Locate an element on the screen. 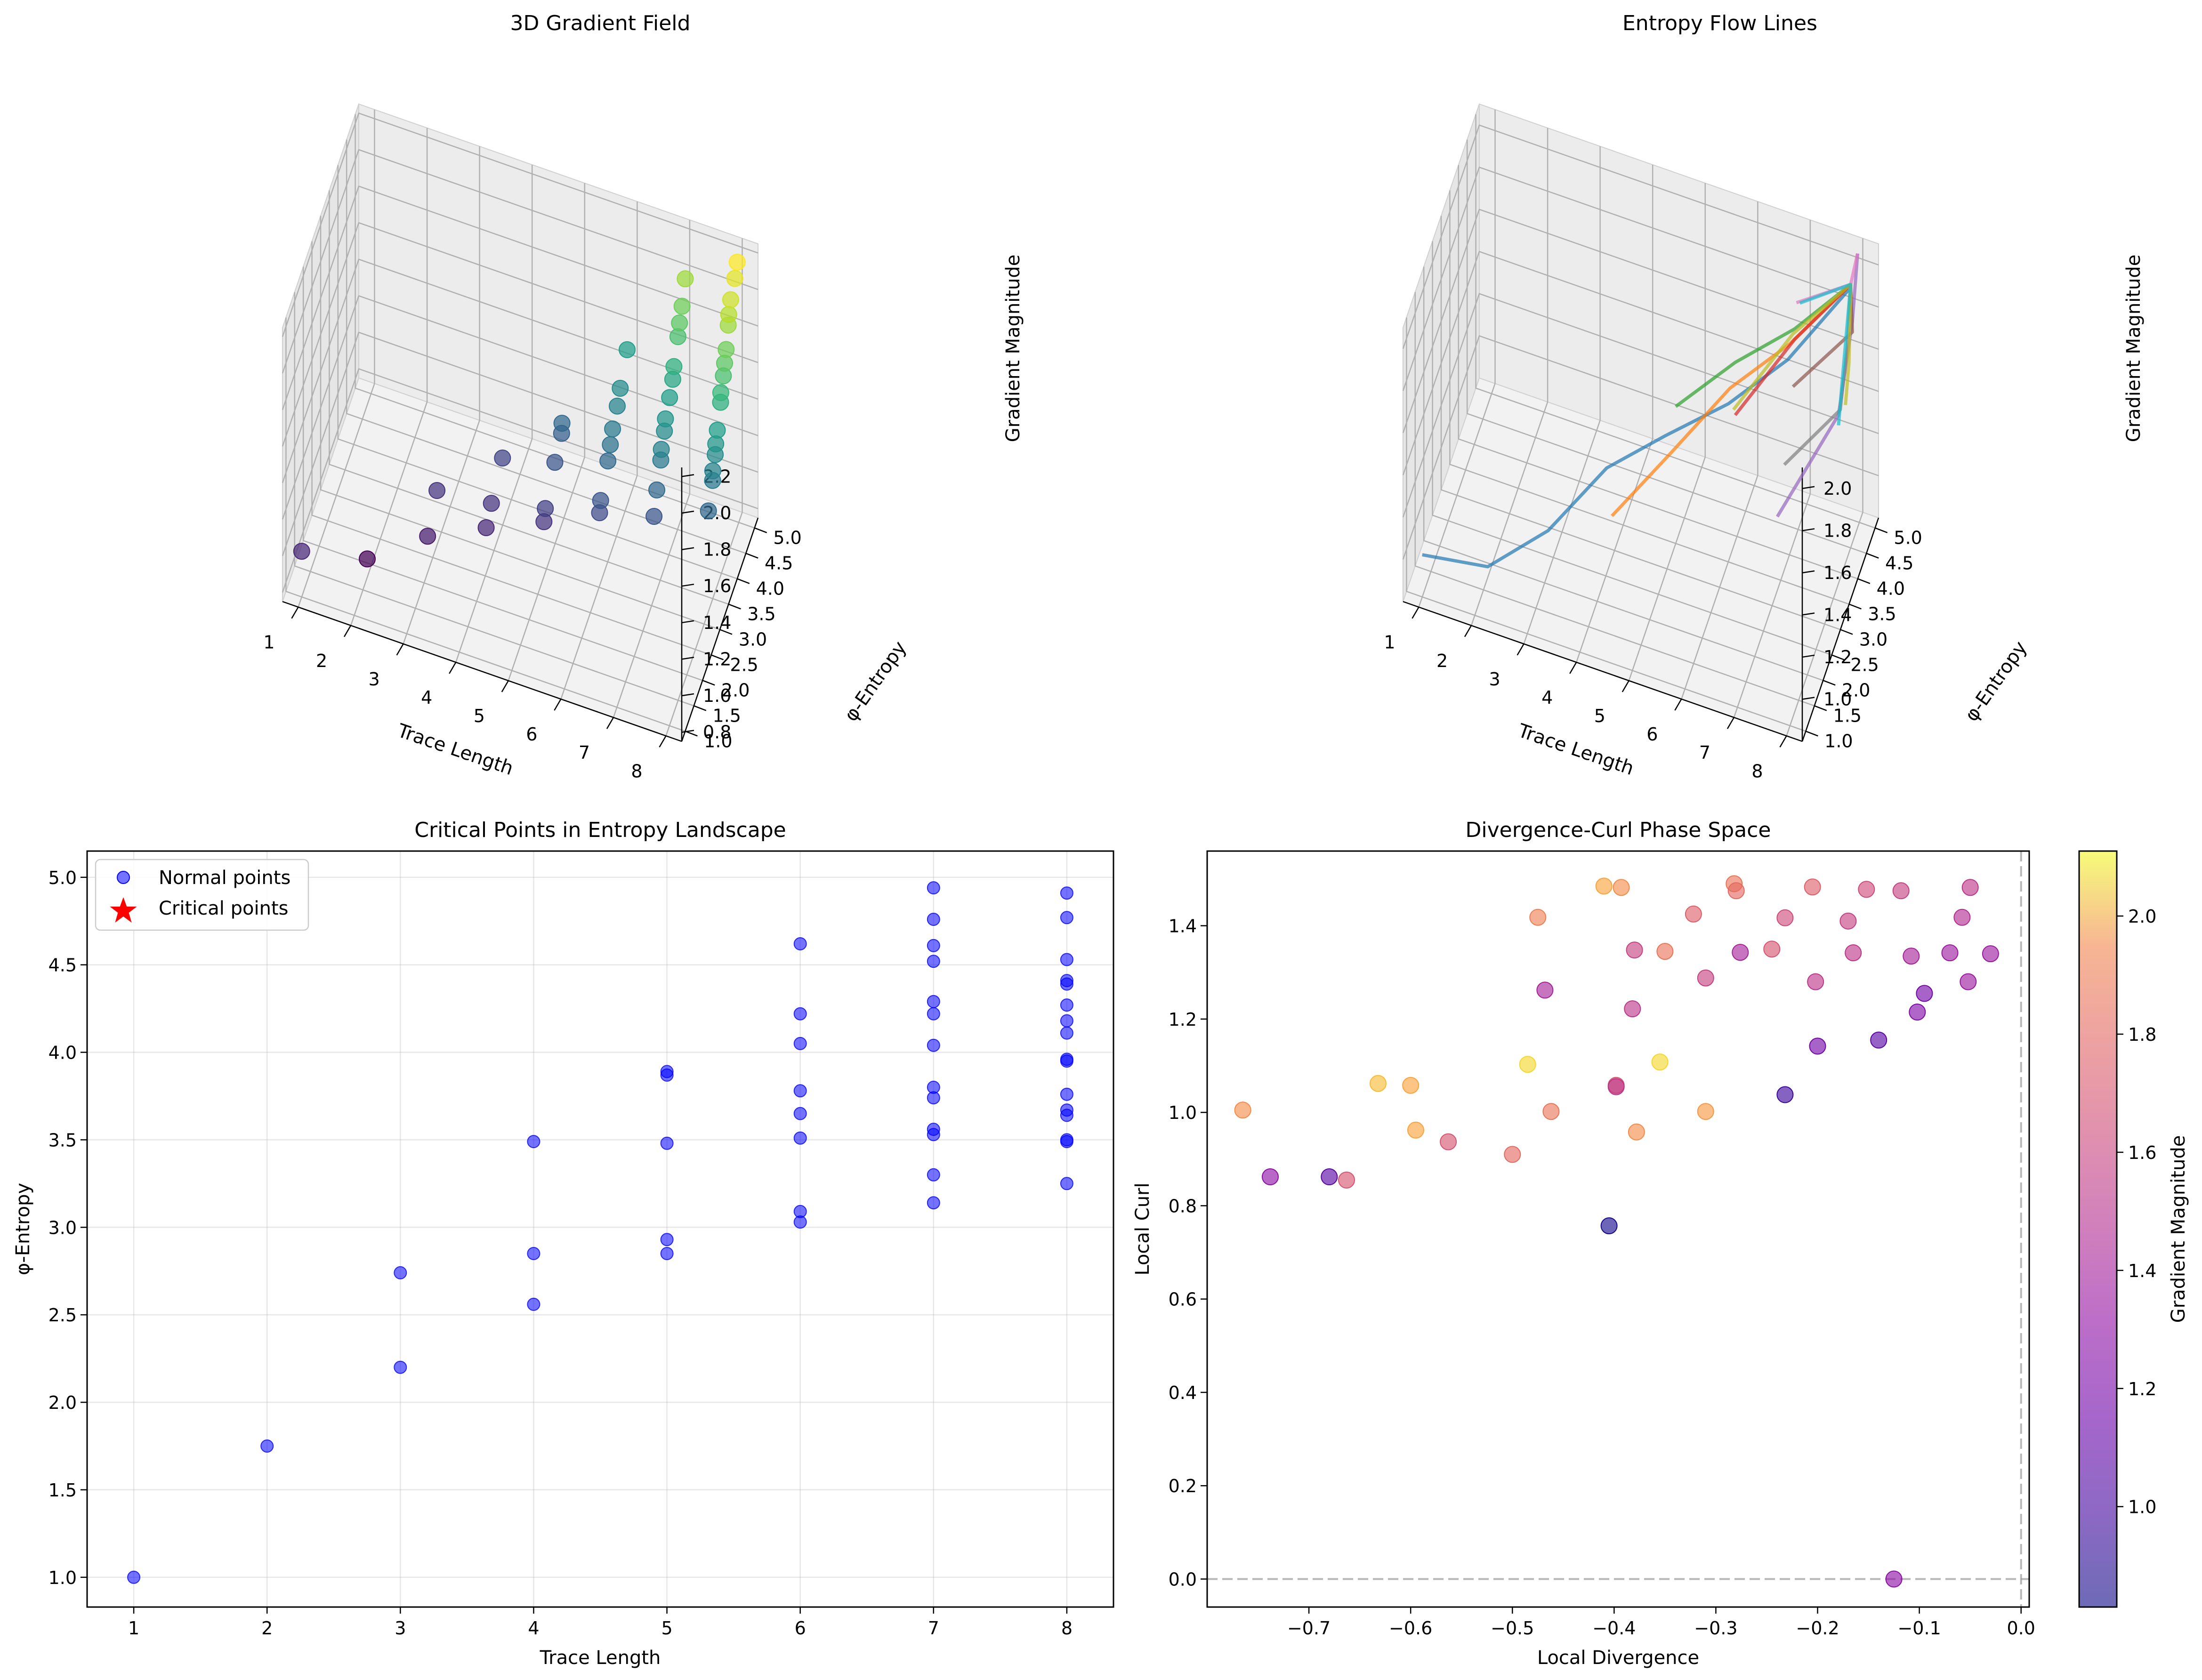 Image resolution: width=2202 pixels, height=1680 pixels. x-tick-label: 3 is located at coordinates (1494, 679).